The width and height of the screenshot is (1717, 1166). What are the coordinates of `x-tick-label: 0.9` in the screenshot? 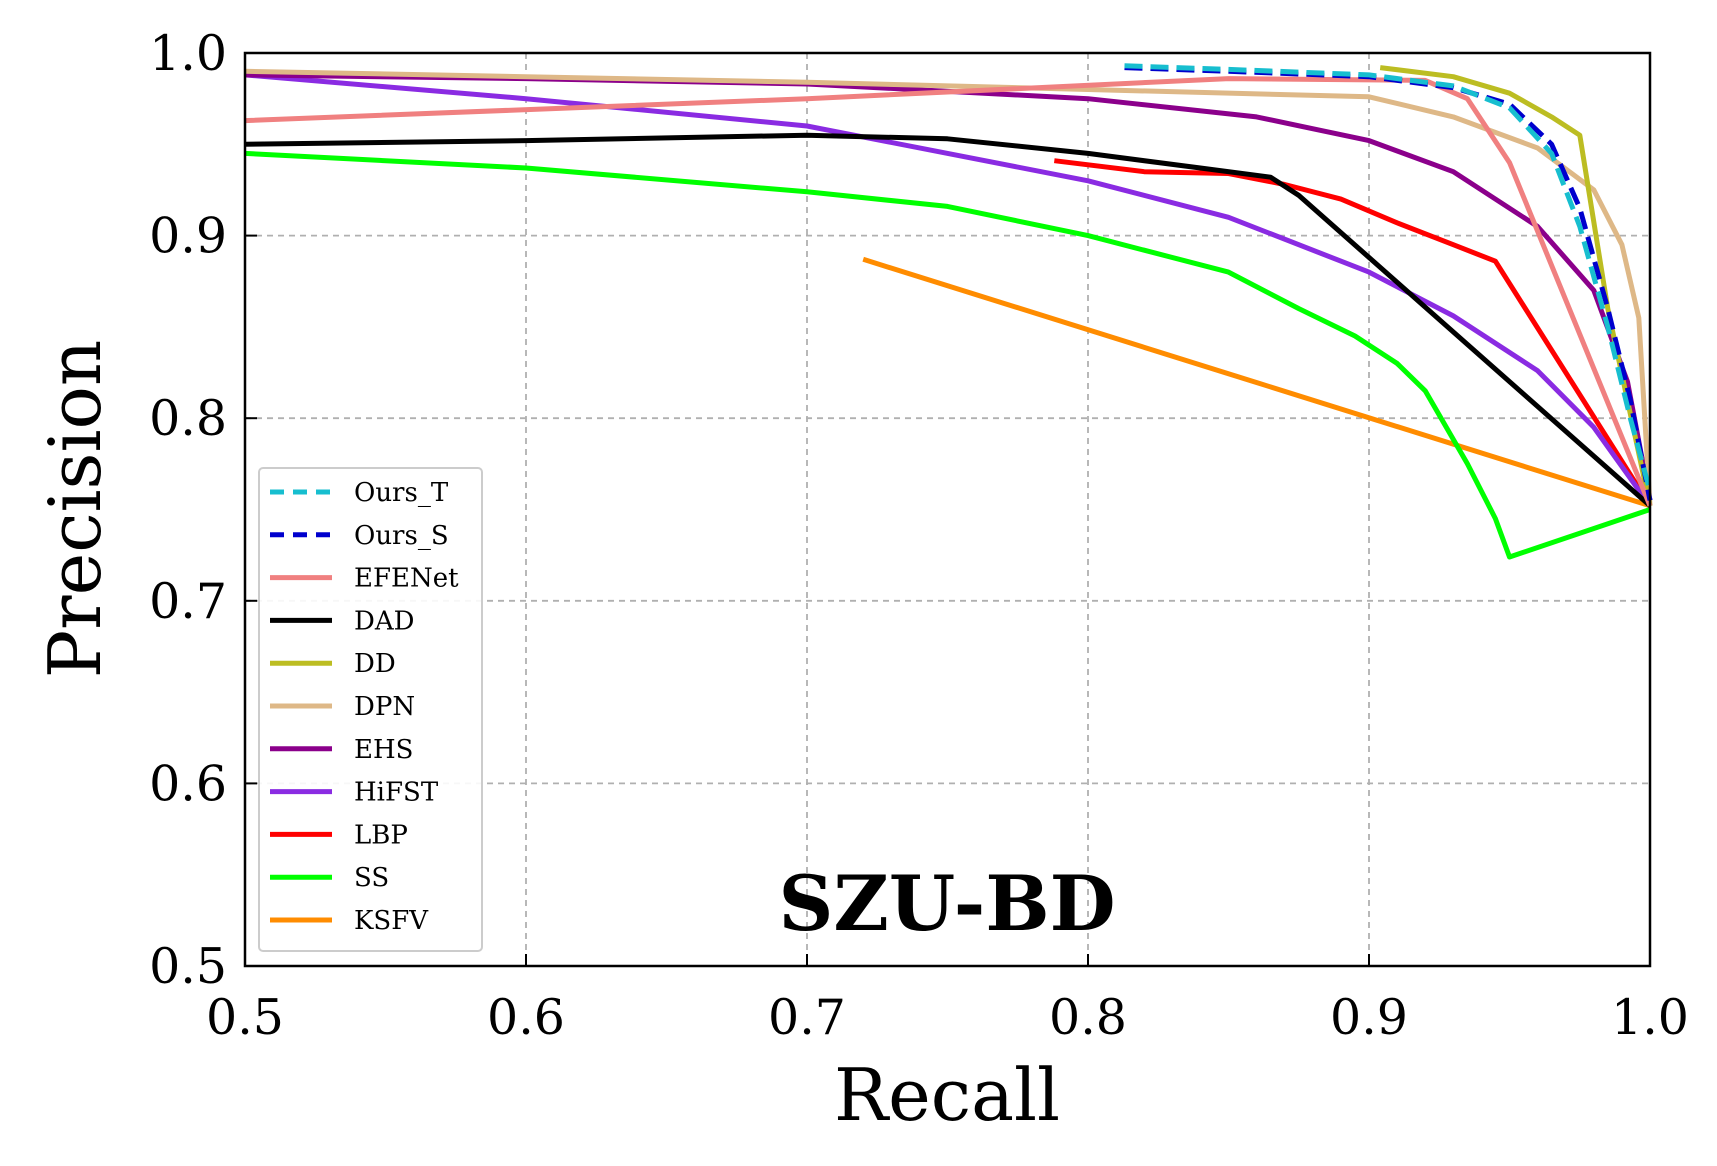 It's located at (1369, 1017).